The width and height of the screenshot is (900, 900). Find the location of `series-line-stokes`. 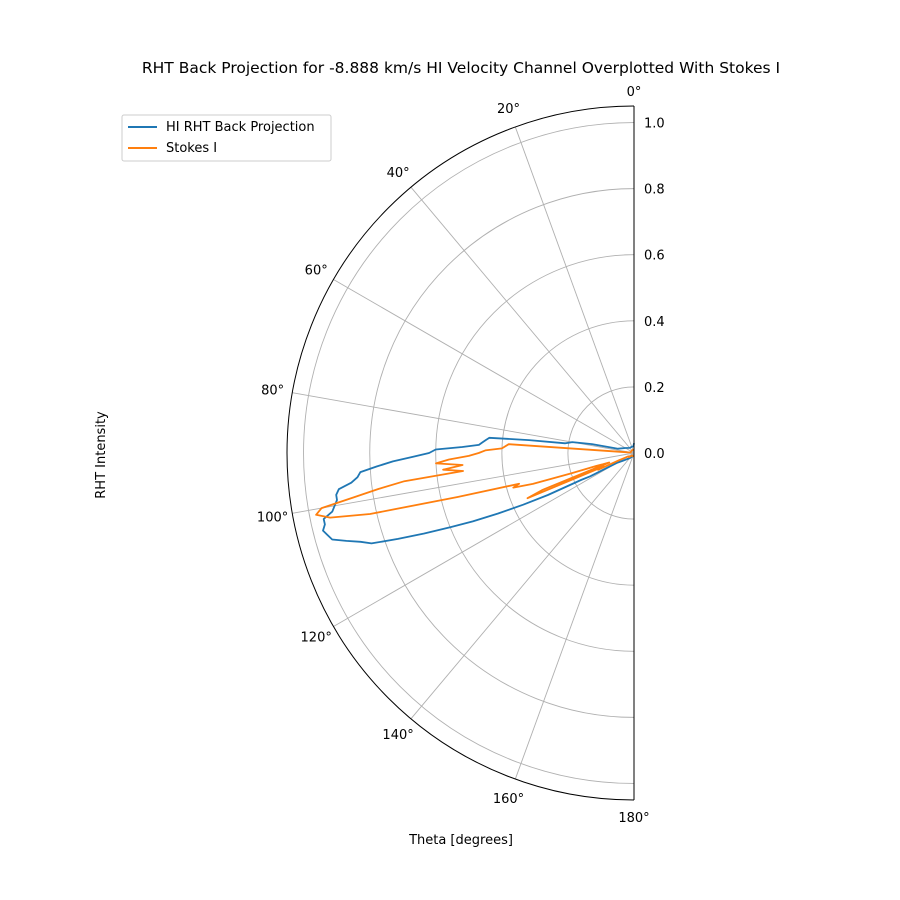

series-line-stokes is located at coordinates (475, 481).